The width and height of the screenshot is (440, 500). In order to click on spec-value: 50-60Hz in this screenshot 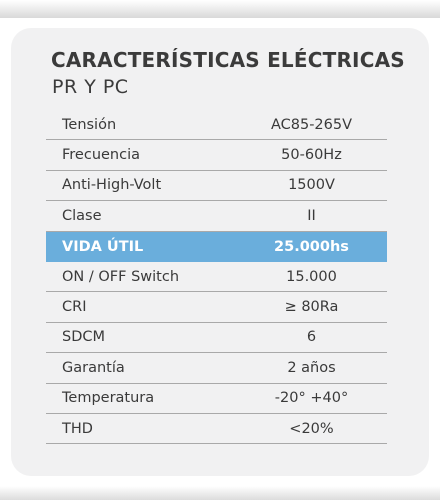, I will do `click(311, 155)`.